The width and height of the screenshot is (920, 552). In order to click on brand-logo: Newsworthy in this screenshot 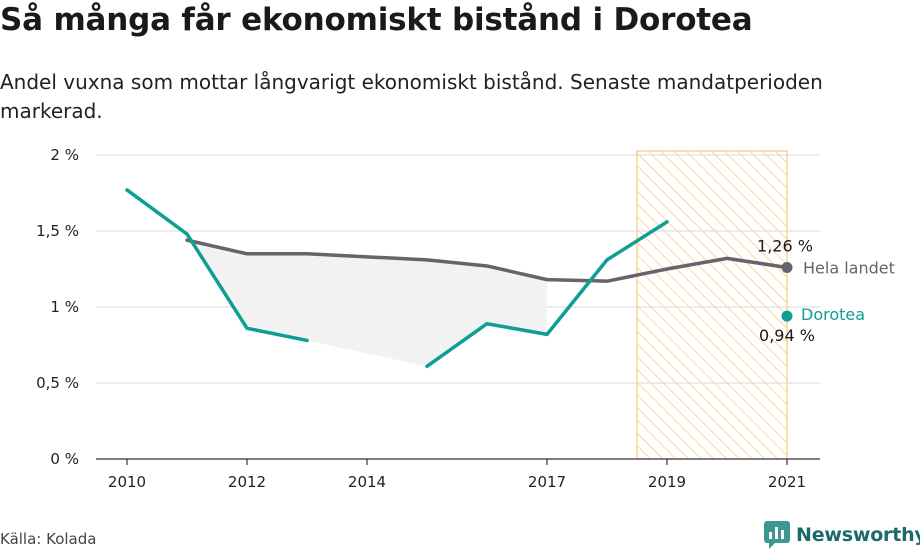, I will do `click(842, 535)`.